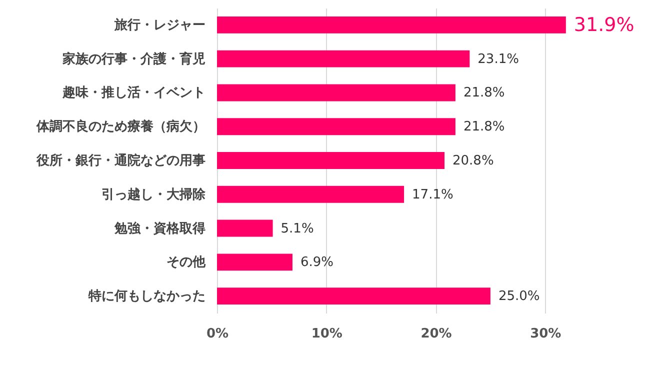 This screenshot has height=385, width=650. What do you see at coordinates (217, 334) in the screenshot?
I see `x-tick-label: 0%` at bounding box center [217, 334].